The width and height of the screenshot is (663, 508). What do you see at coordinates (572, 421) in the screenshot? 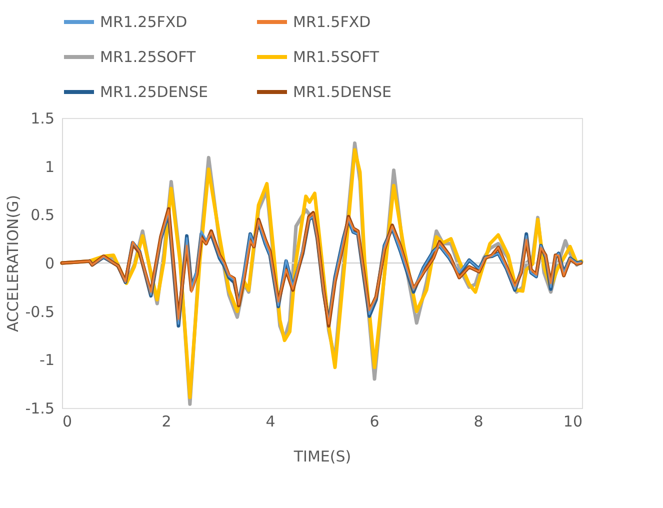
I see `x-tick-label: 10` at bounding box center [572, 421].